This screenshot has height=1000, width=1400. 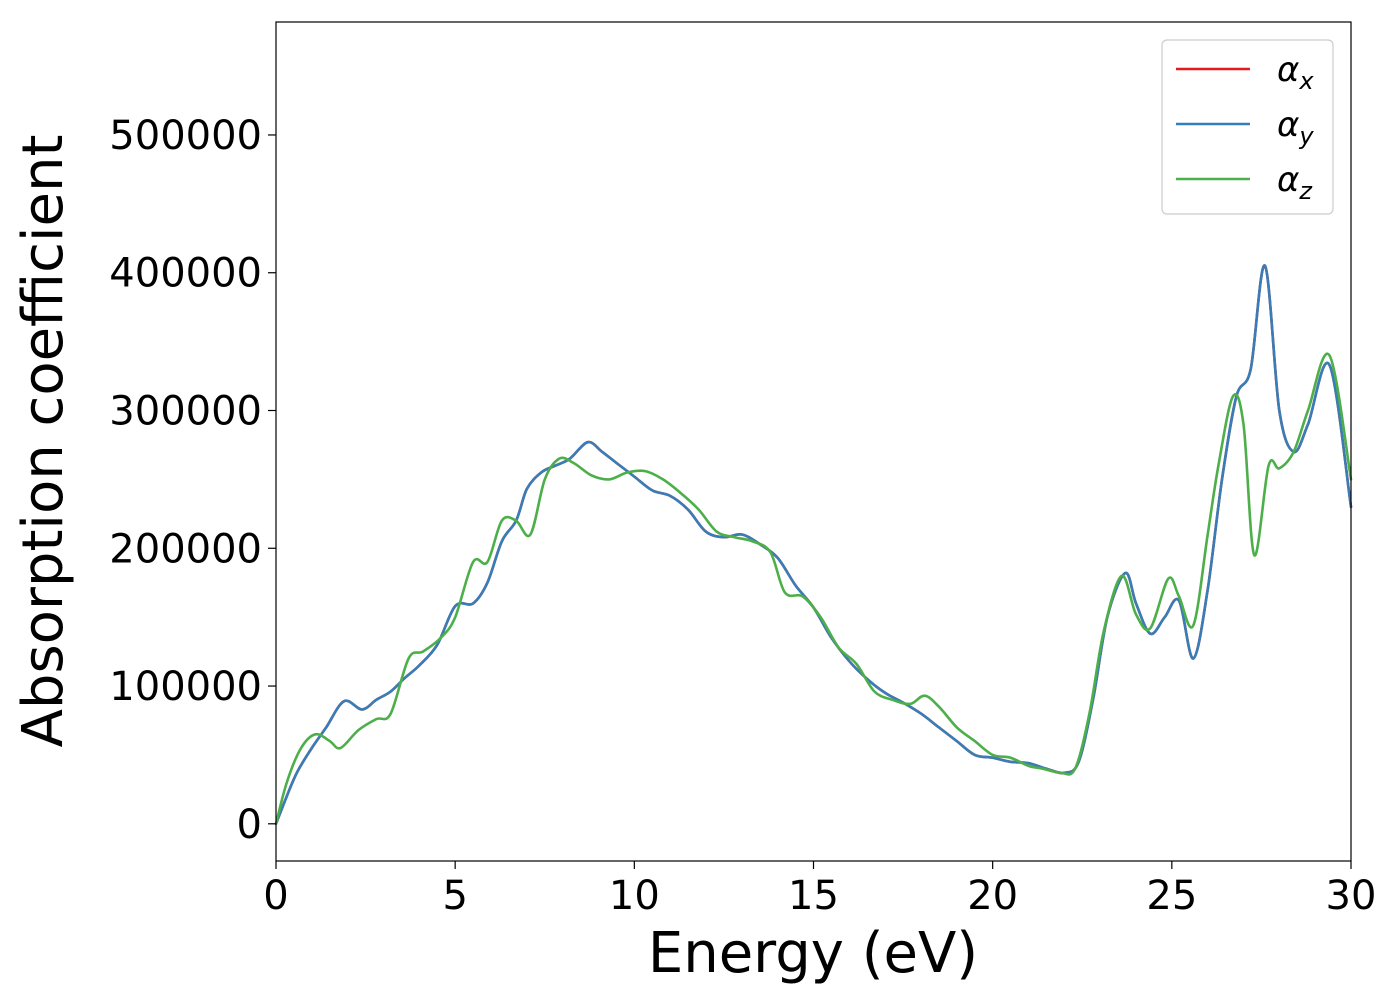 I want to click on legend-box, so click(x=1247, y=127).